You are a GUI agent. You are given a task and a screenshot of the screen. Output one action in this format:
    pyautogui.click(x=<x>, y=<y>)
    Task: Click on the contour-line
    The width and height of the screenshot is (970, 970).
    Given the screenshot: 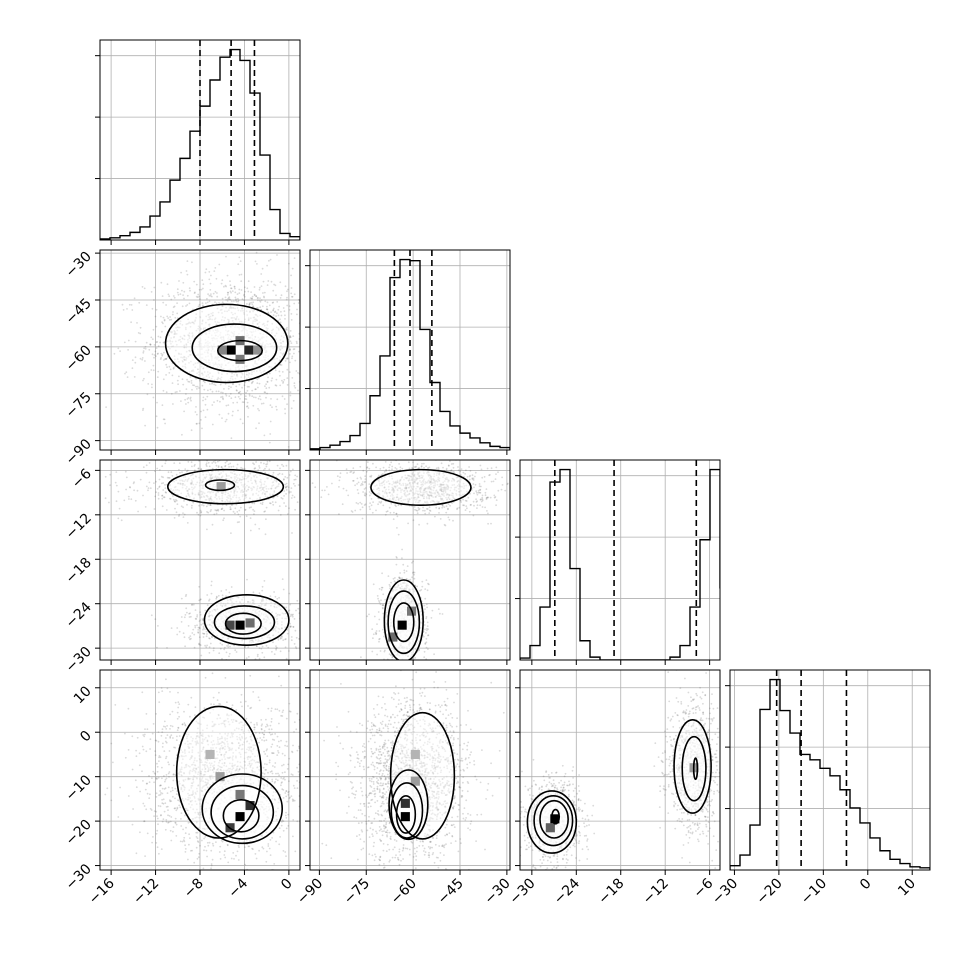 What is the action you would take?
    pyautogui.click(x=246, y=620)
    